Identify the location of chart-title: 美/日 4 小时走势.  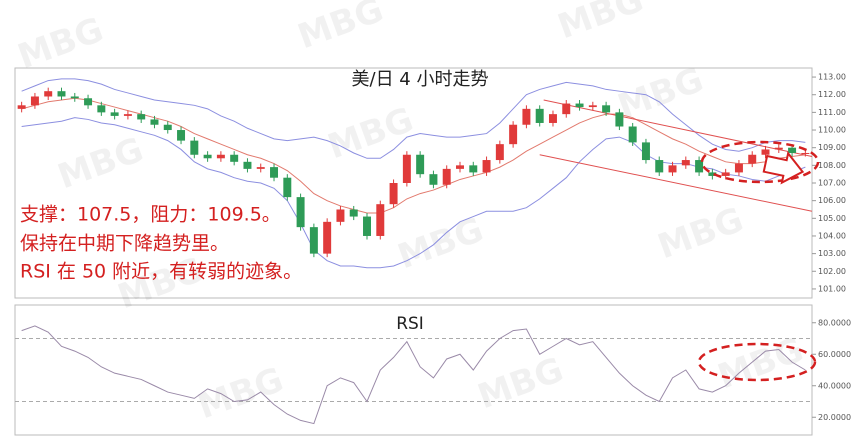
(420, 79).